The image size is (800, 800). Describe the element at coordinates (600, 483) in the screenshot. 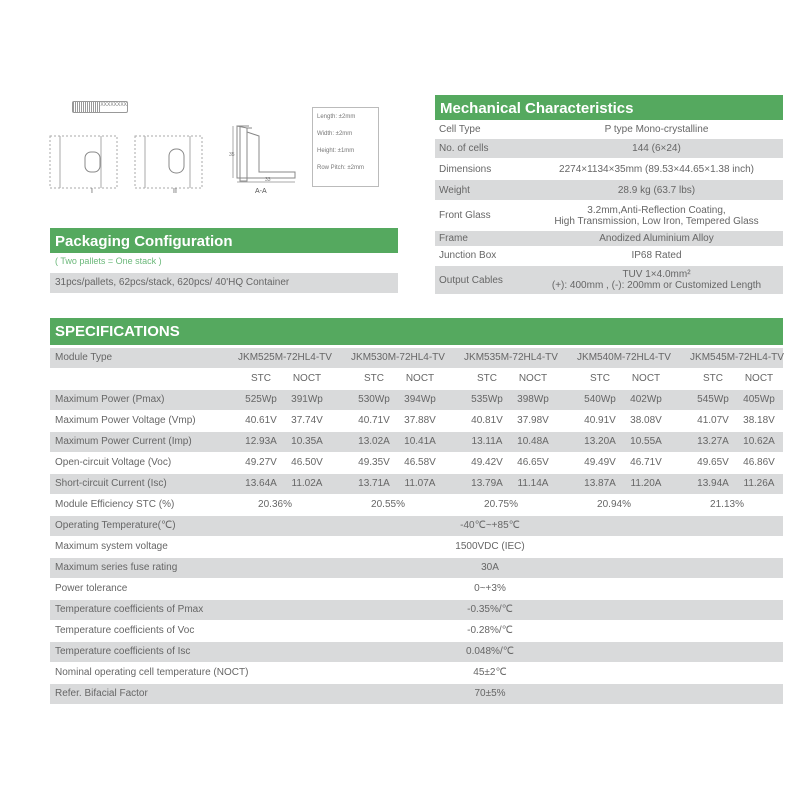

I see `stc-value: 13.87A` at that location.